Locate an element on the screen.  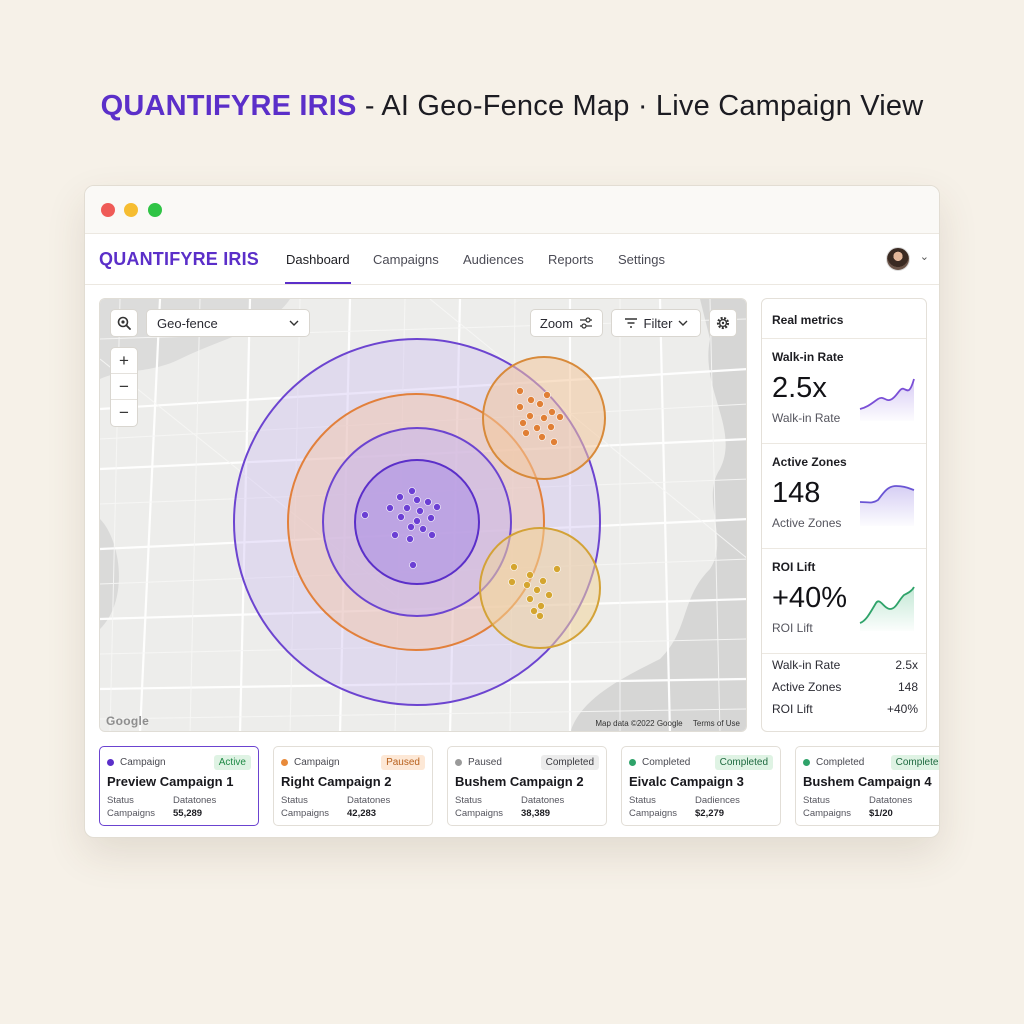
zoom-out-button-secondary: − is located at coordinates (124, 412).